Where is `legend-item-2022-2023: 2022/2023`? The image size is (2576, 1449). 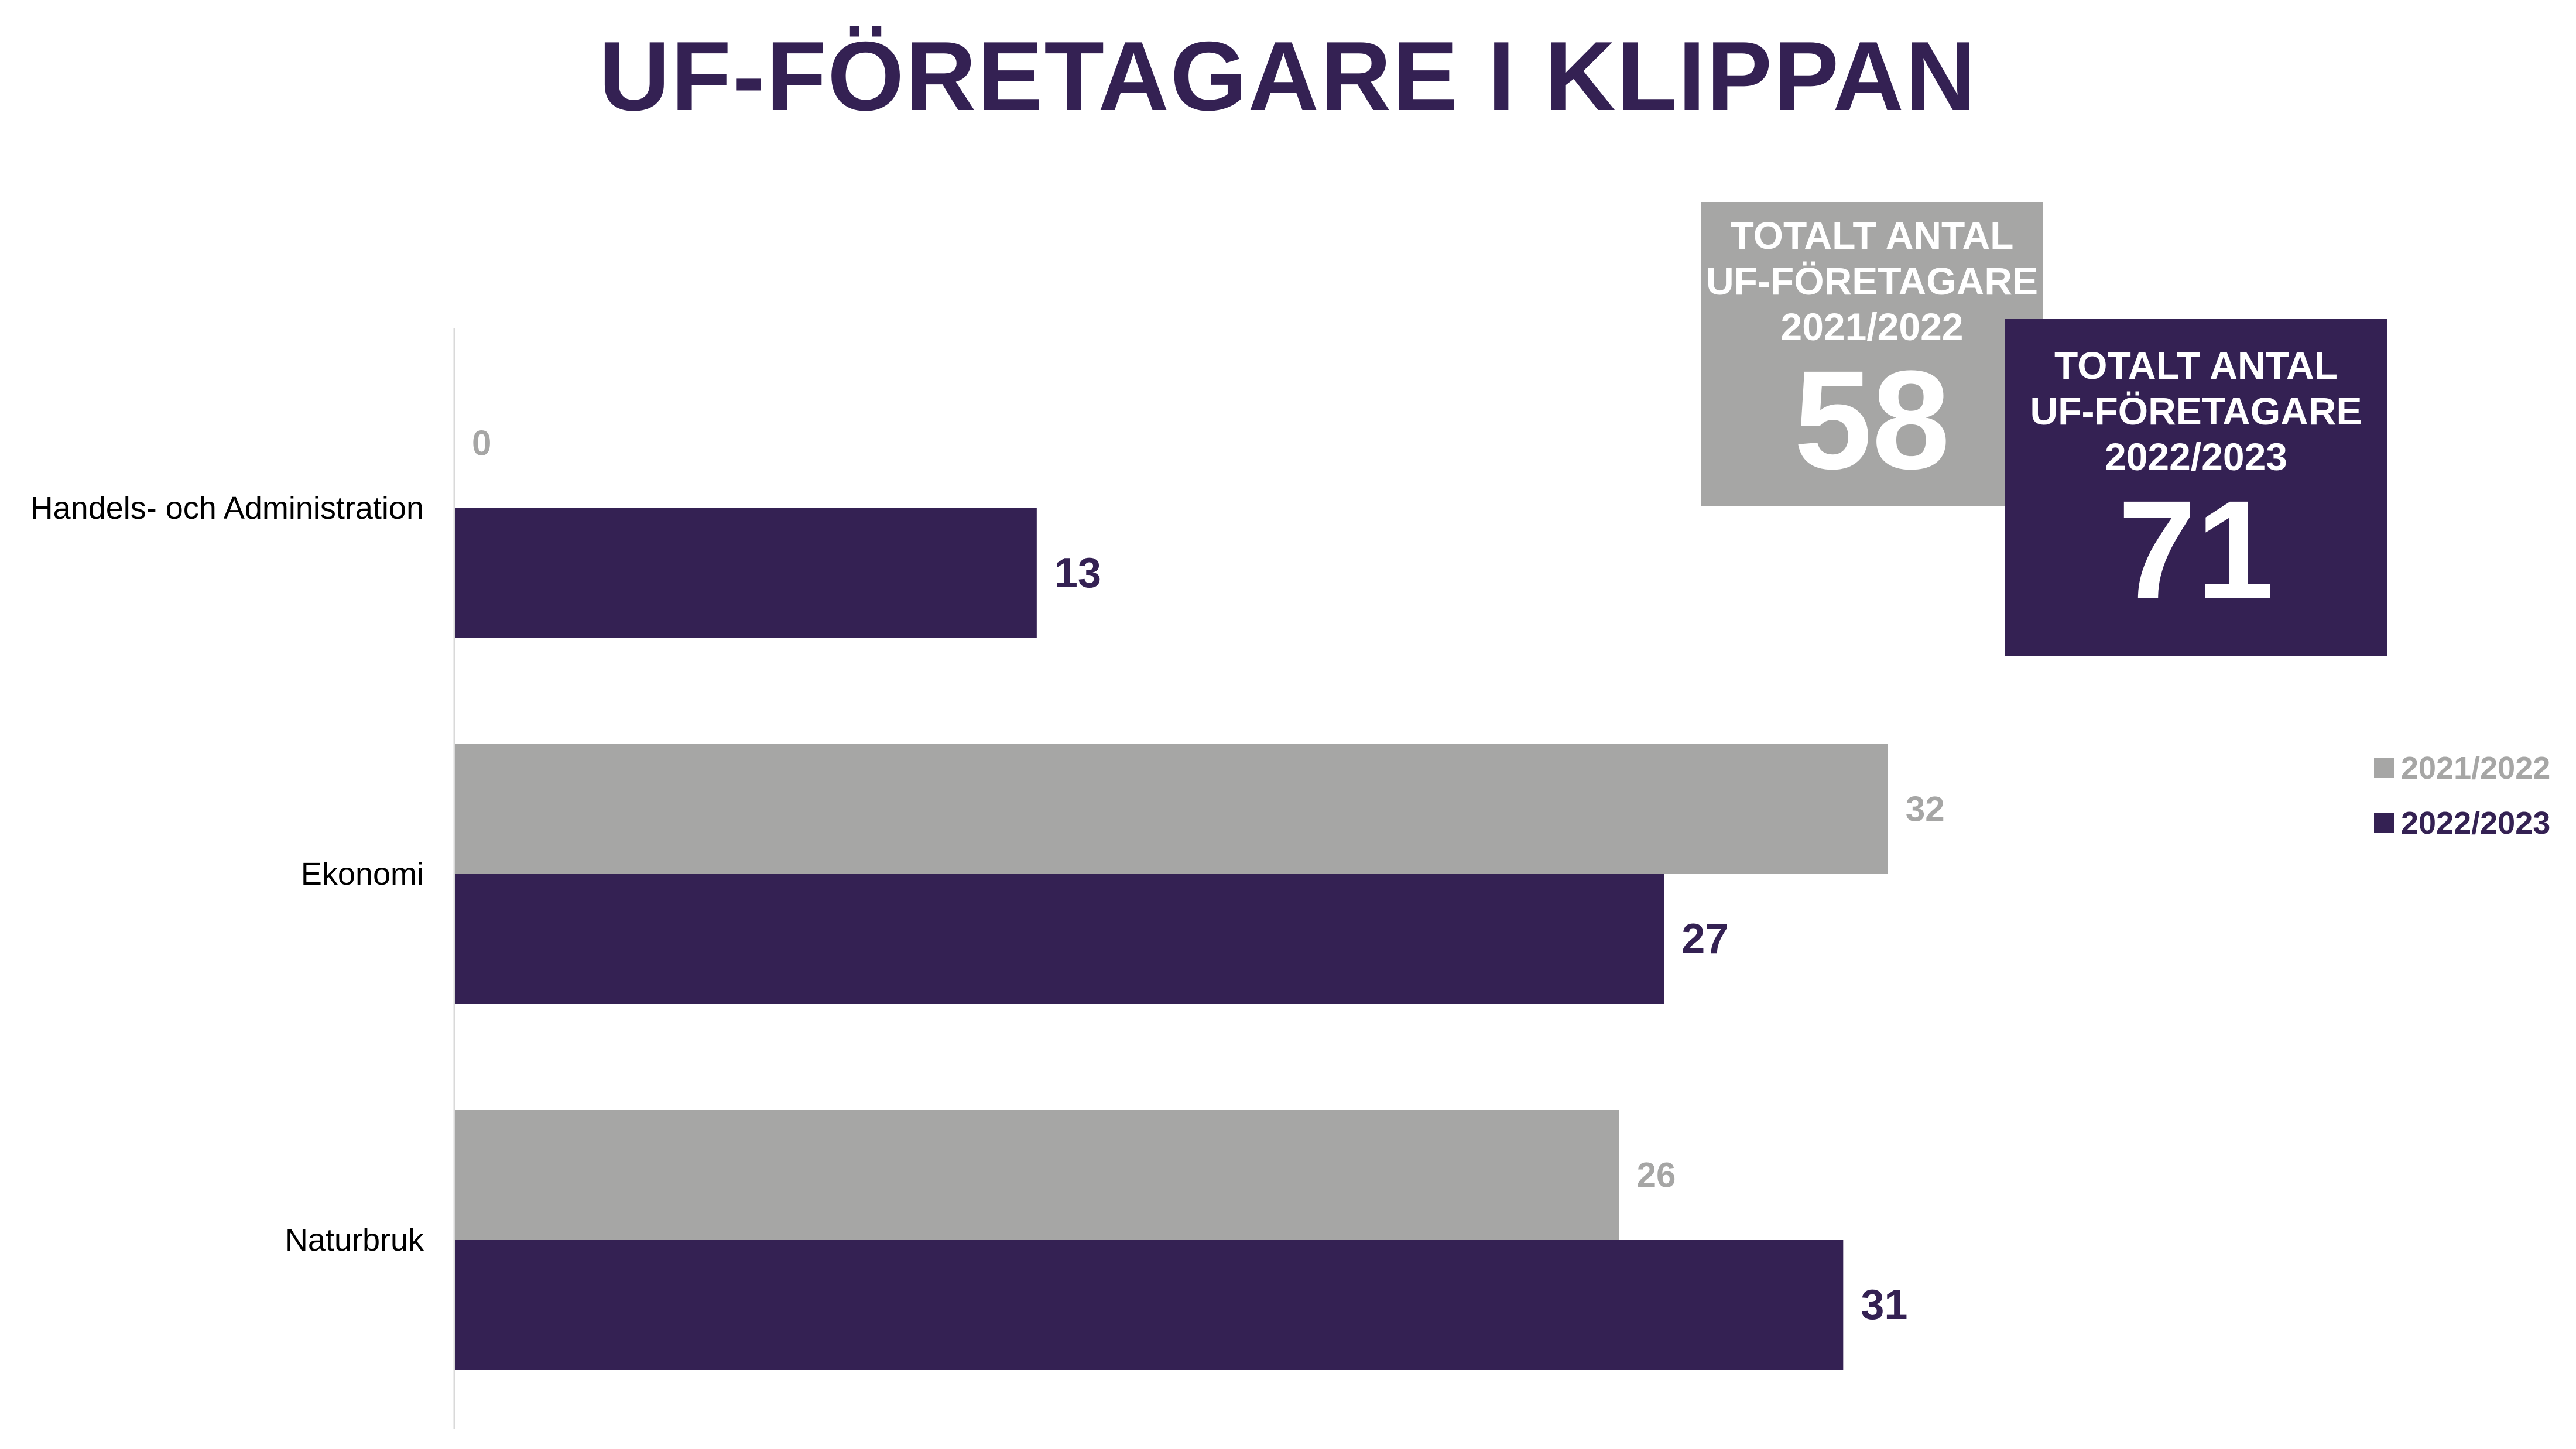 legend-item-2022-2023: 2022/2023 is located at coordinates (2462, 823).